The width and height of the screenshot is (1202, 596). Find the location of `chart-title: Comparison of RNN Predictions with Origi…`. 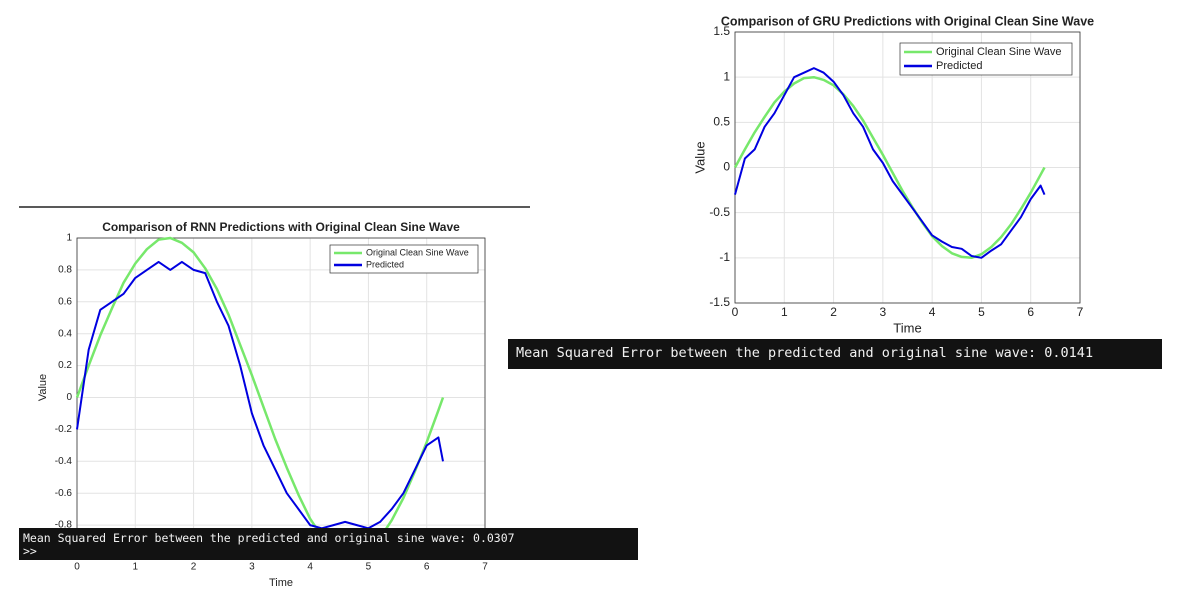

chart-title: Comparison of RNN Predictions with Origi… is located at coordinates (281, 227).